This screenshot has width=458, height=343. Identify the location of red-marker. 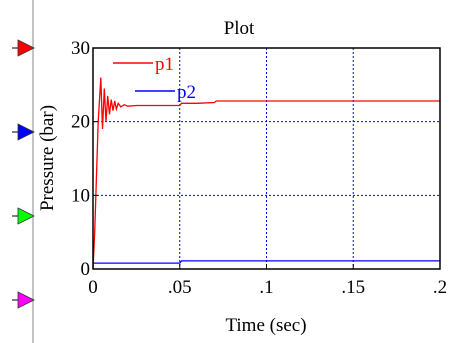
(26, 48).